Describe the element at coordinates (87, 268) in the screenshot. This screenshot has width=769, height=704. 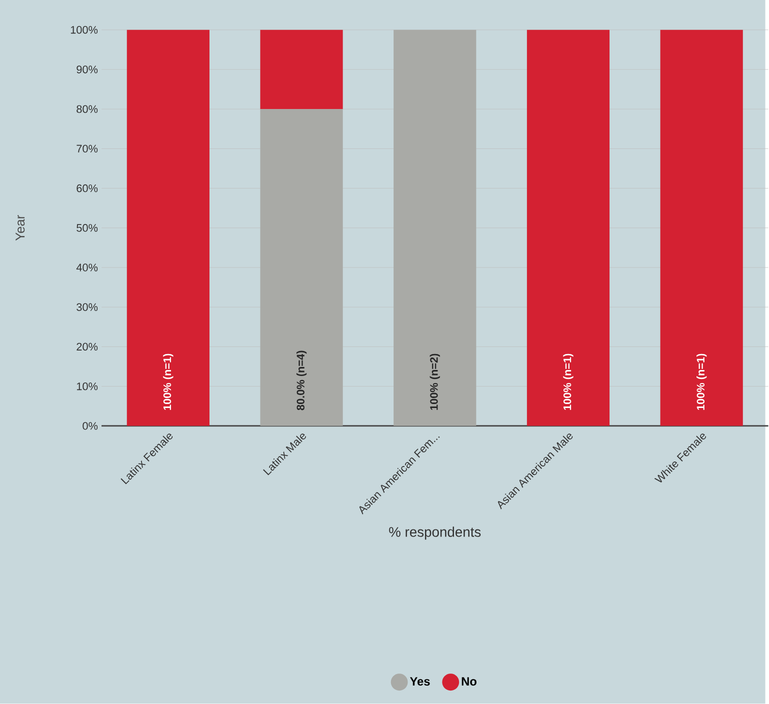
I see `y-tick-label: 40%` at that location.